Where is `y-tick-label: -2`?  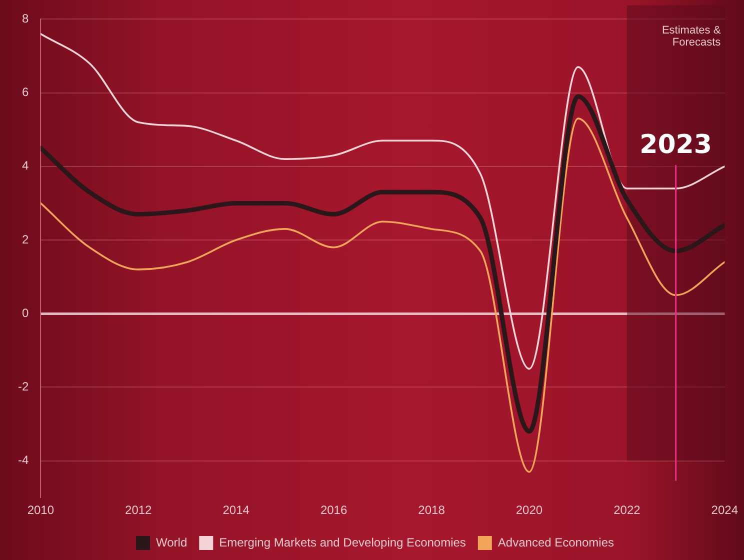
y-tick-label: -2 is located at coordinates (23, 387).